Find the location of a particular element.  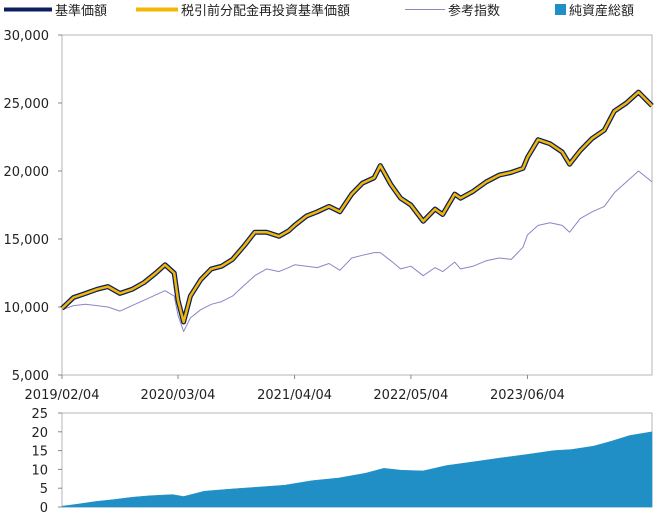

sub-y-tick-label: 20 is located at coordinates (39, 433).